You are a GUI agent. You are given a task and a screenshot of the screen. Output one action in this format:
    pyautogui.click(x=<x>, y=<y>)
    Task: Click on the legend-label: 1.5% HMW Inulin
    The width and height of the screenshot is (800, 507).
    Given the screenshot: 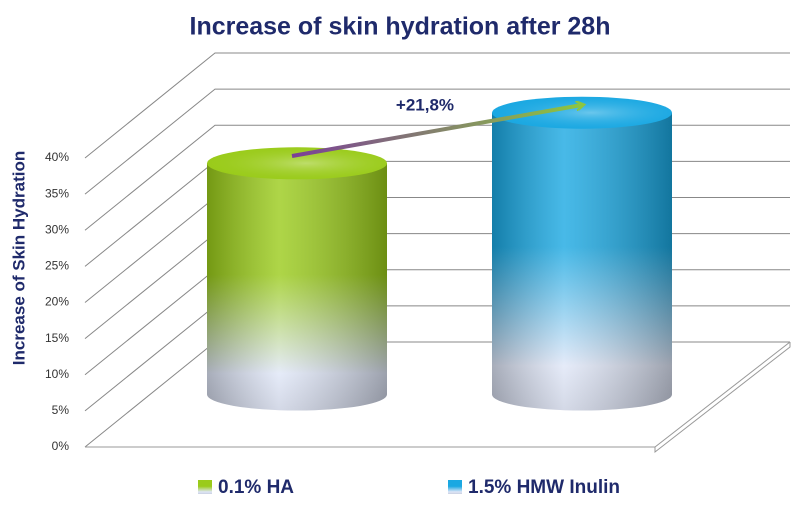 What is the action you would take?
    pyautogui.click(x=544, y=487)
    